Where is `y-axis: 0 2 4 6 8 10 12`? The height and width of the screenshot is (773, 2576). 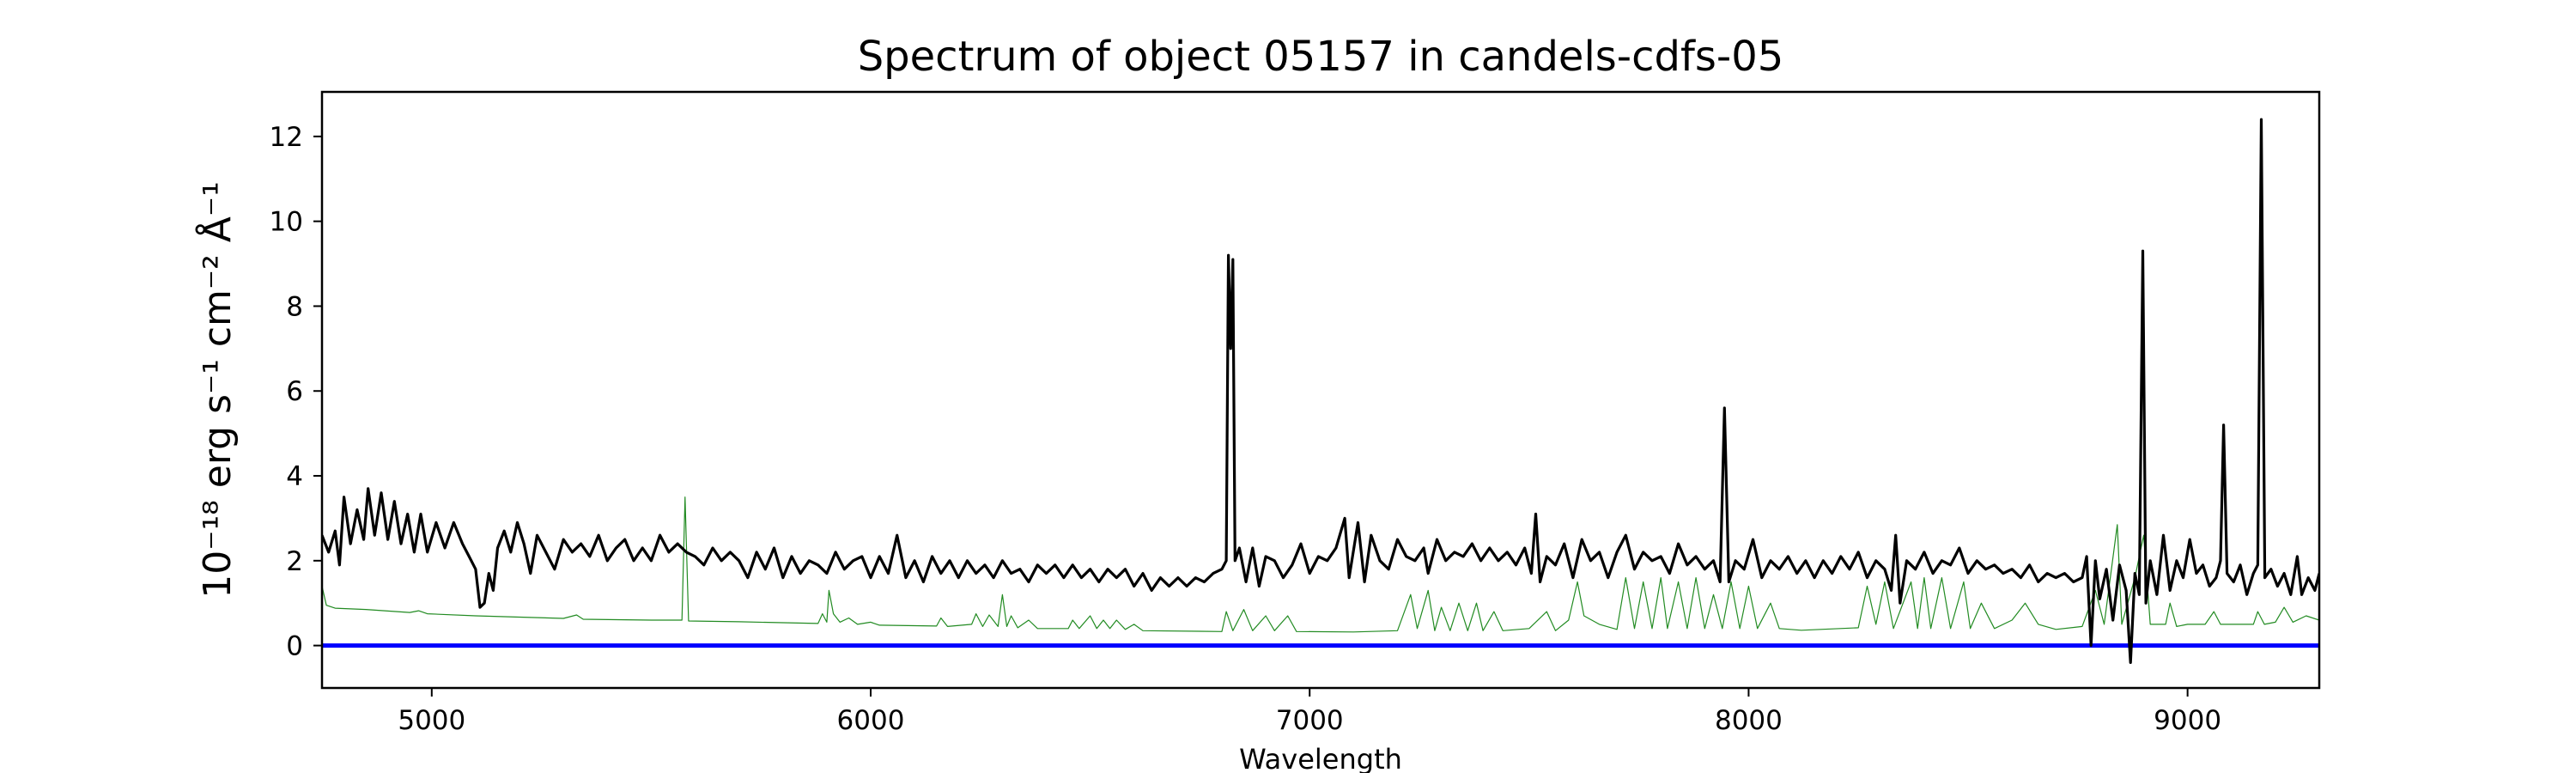 y-axis: 0 2 4 6 8 10 12 is located at coordinates (296, 392).